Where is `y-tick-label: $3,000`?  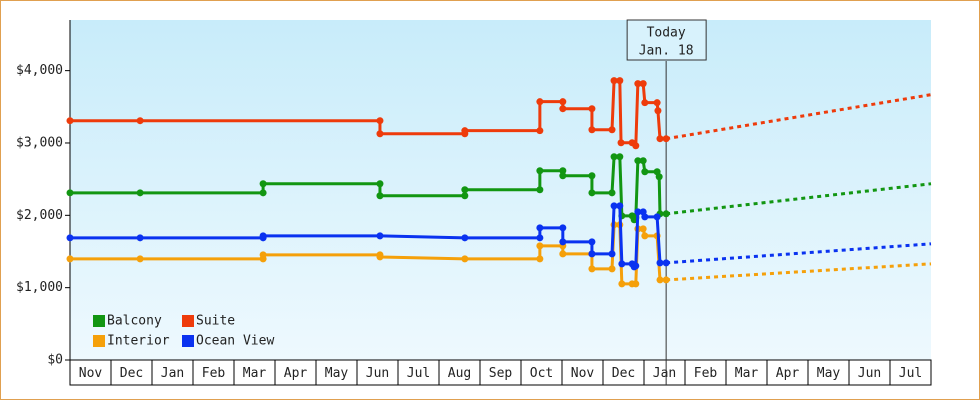
y-tick-label: $3,000 is located at coordinates (39, 142).